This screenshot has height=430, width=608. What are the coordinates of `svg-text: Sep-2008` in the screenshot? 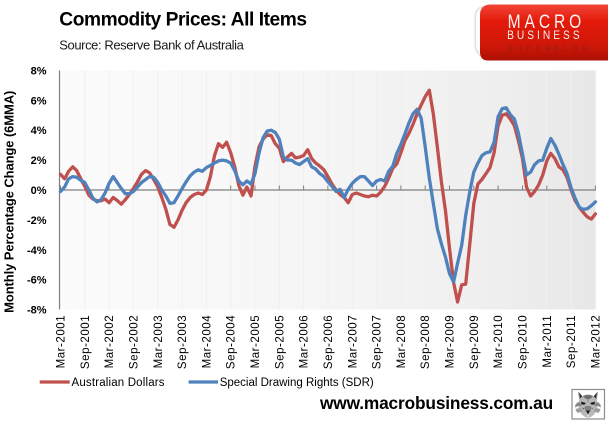 It's located at (426, 342).